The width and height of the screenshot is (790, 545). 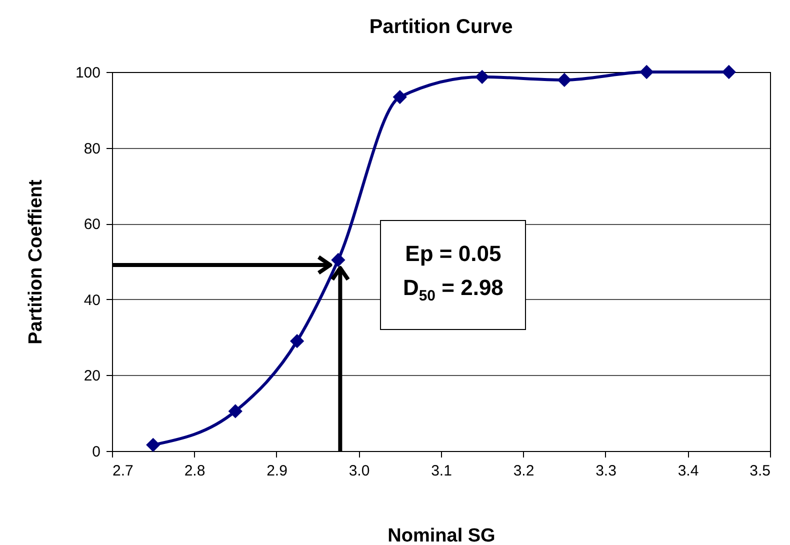 What do you see at coordinates (195, 471) in the screenshot?
I see `x-tick-label: 2.8` at bounding box center [195, 471].